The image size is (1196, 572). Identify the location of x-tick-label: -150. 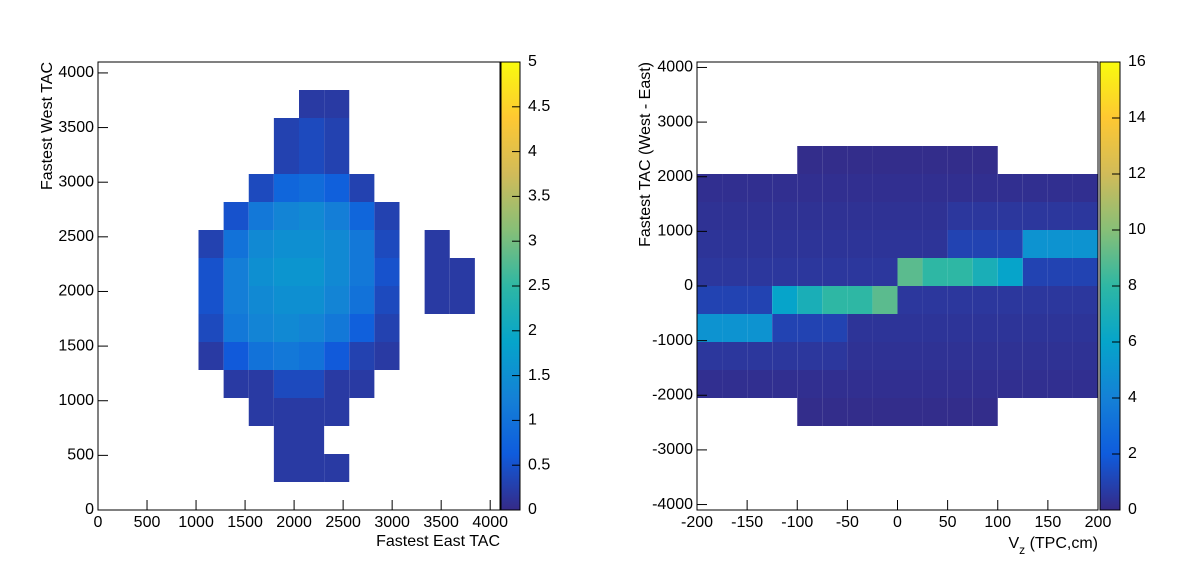
(747, 522).